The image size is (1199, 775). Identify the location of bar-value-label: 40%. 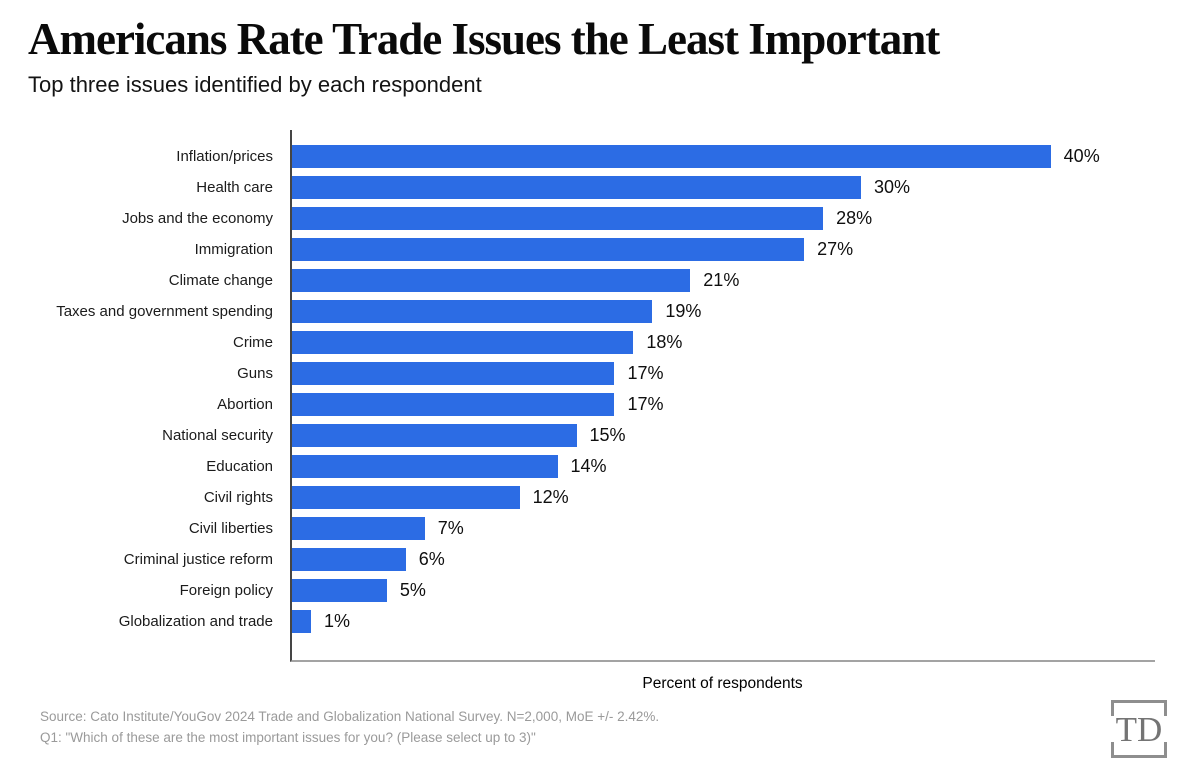
(1081, 156).